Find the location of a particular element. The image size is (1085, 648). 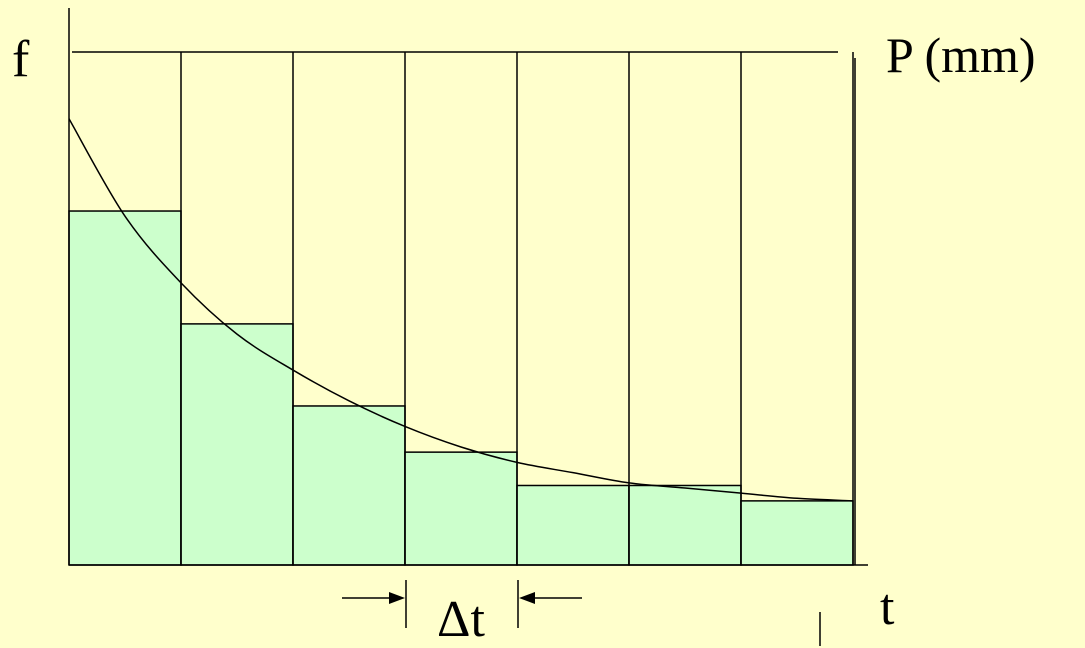

delta-t-marker is located at coordinates (462, 604).